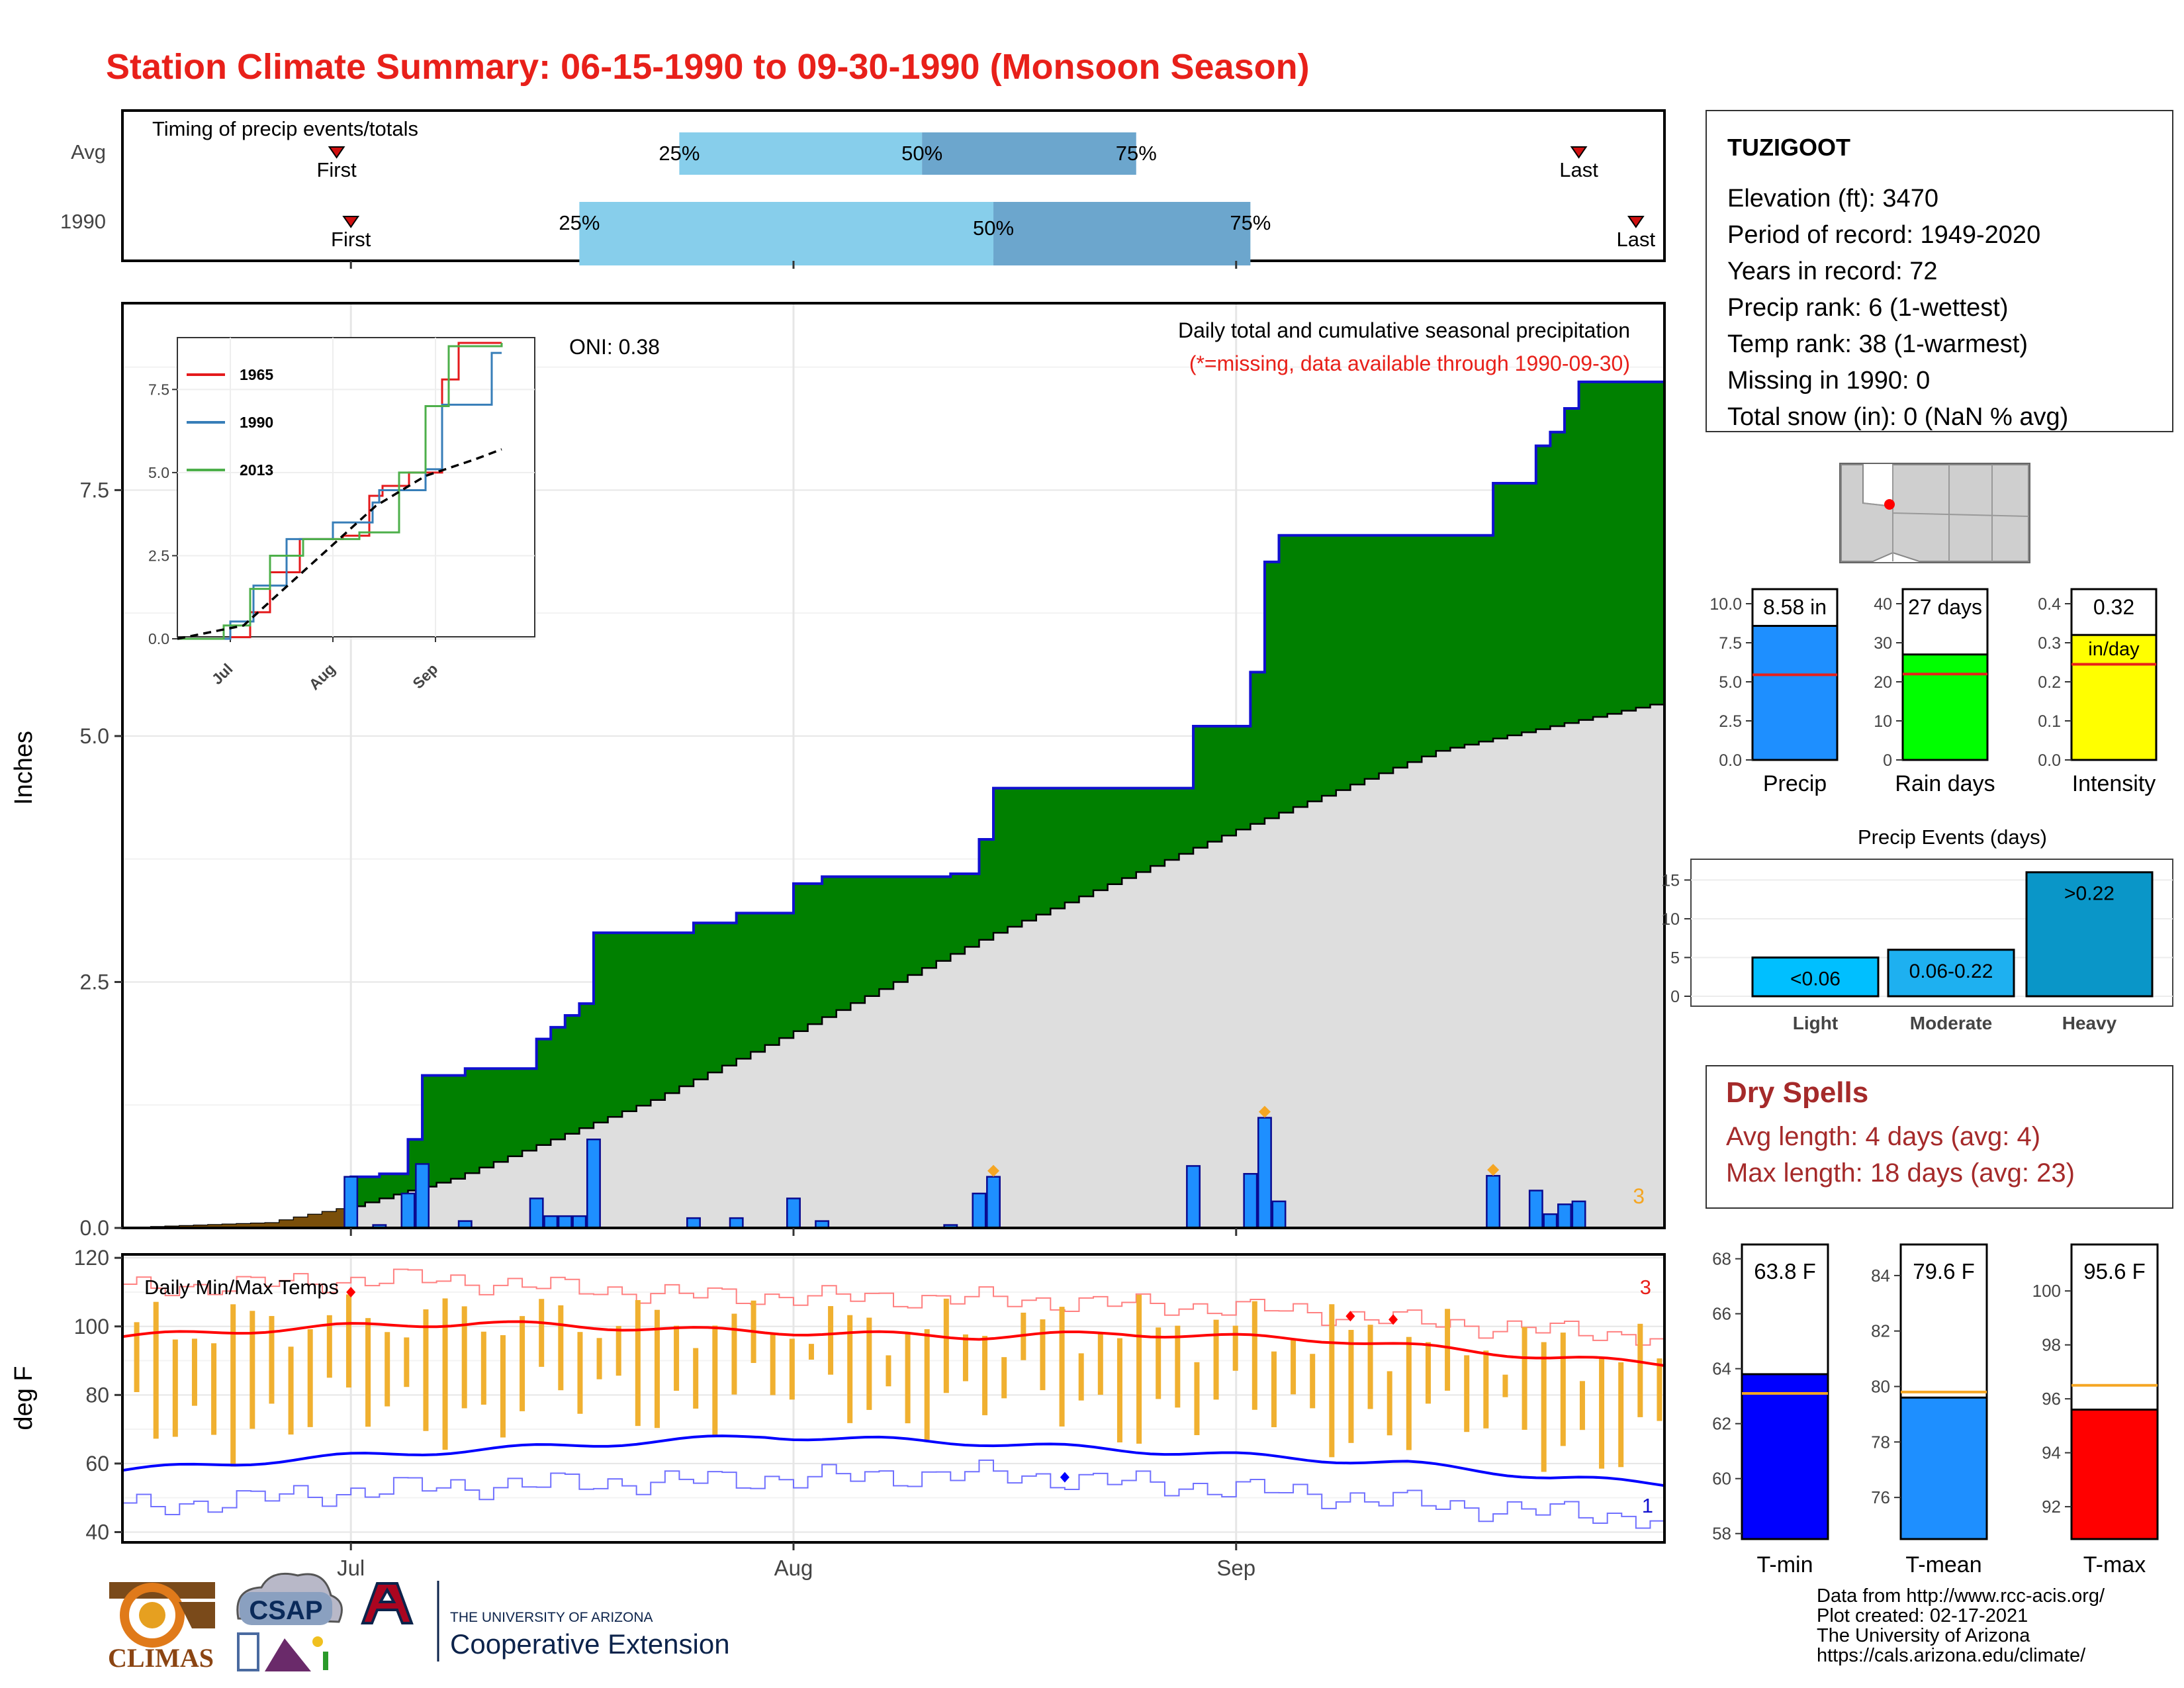 The image size is (2184, 1688). Describe the element at coordinates (159, 638) in the screenshot. I see `inset-y-tick-label: 0.0` at that location.